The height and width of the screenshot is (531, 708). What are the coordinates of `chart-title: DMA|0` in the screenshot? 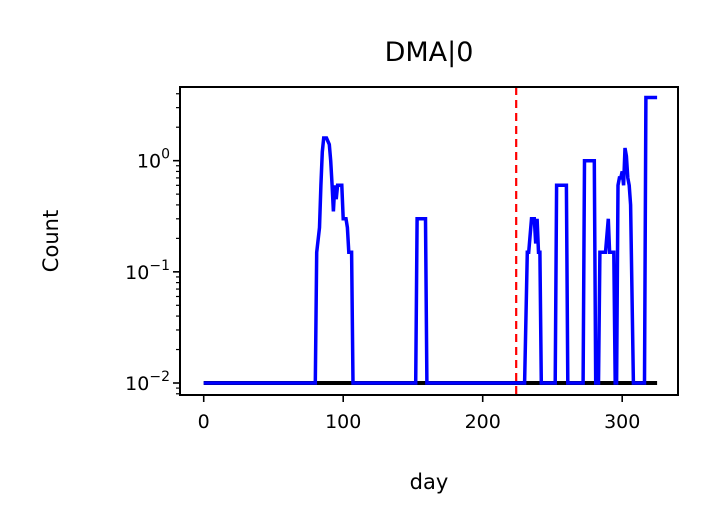 It's located at (429, 52).